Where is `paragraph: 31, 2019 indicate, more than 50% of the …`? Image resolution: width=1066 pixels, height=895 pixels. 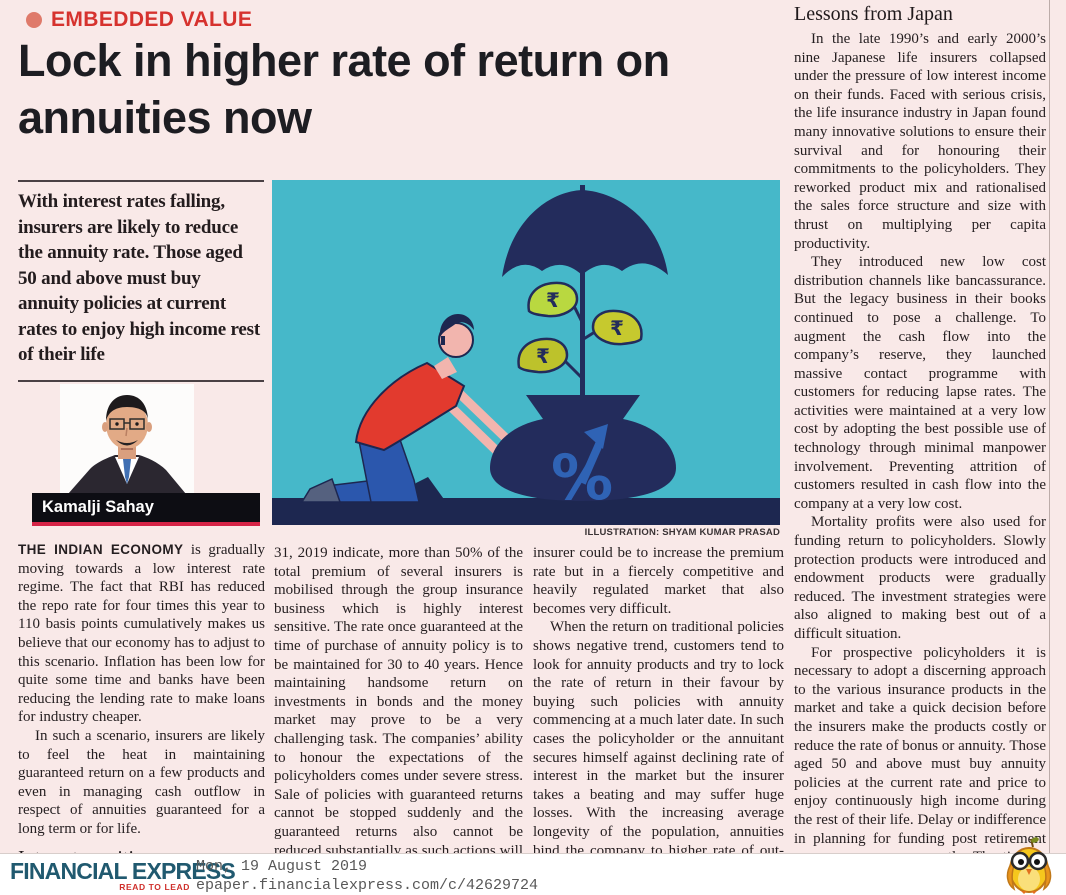 paragraph: 31, 2019 indicate, more than 50% of the … is located at coordinates (398, 720).